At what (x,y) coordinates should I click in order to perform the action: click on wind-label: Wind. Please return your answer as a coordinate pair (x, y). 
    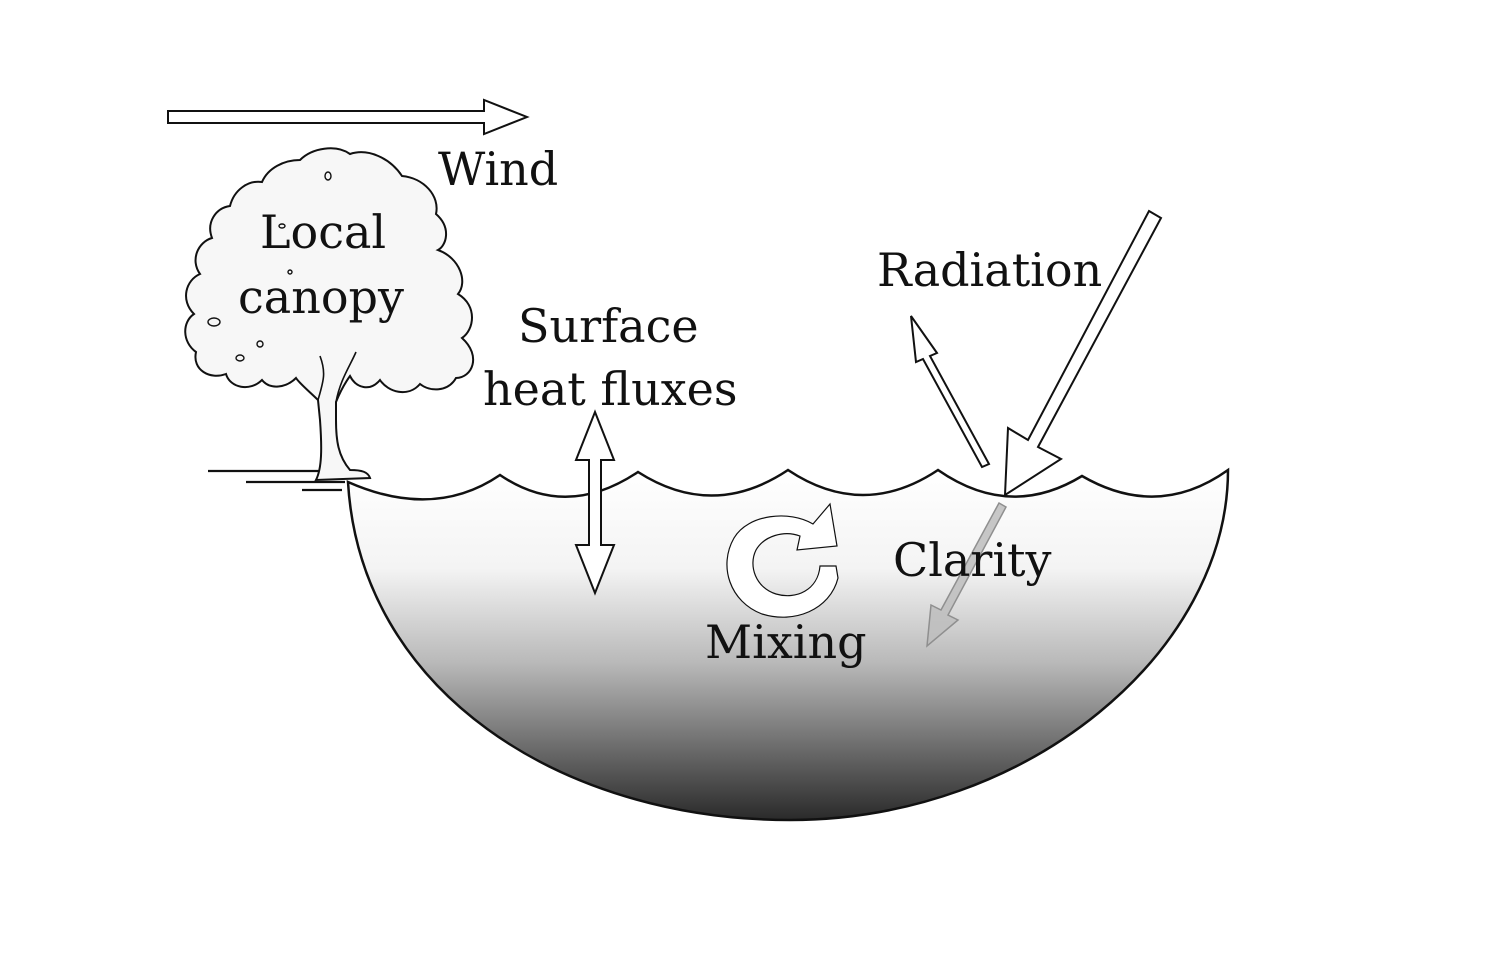
    Looking at the image, I should click on (498, 169).